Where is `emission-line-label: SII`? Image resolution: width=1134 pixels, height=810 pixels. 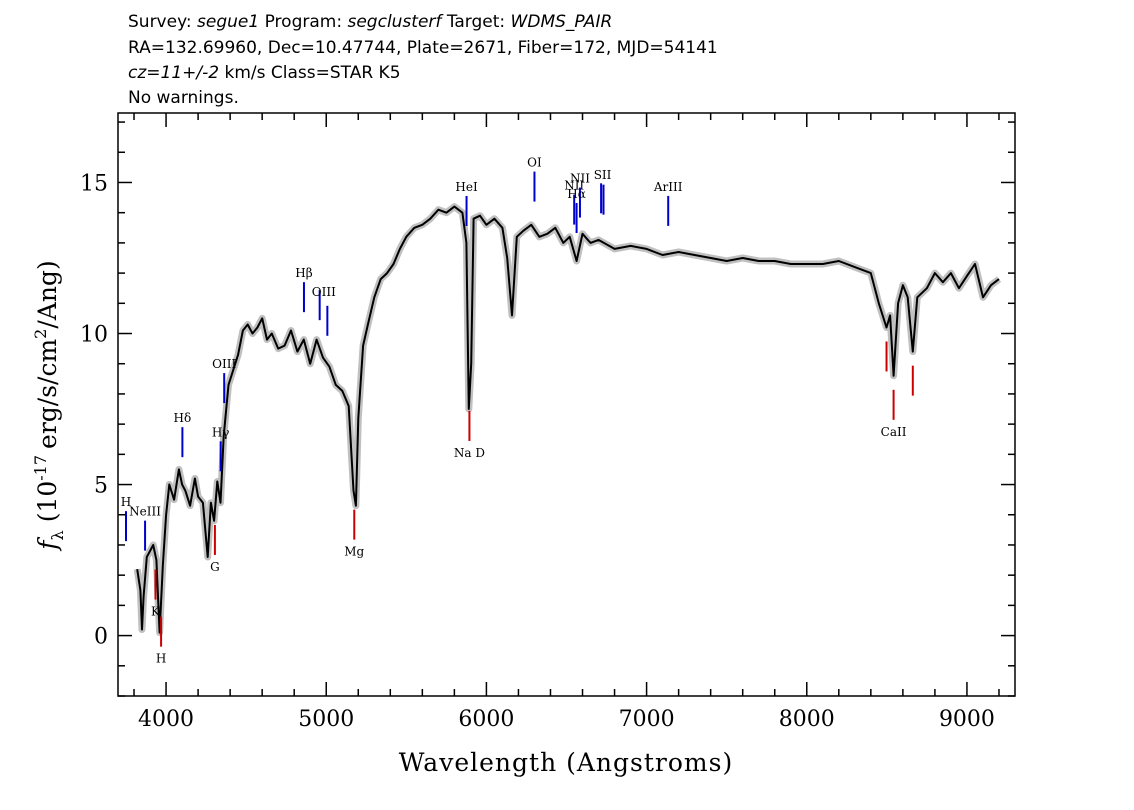 emission-line-label: SII is located at coordinates (603, 175).